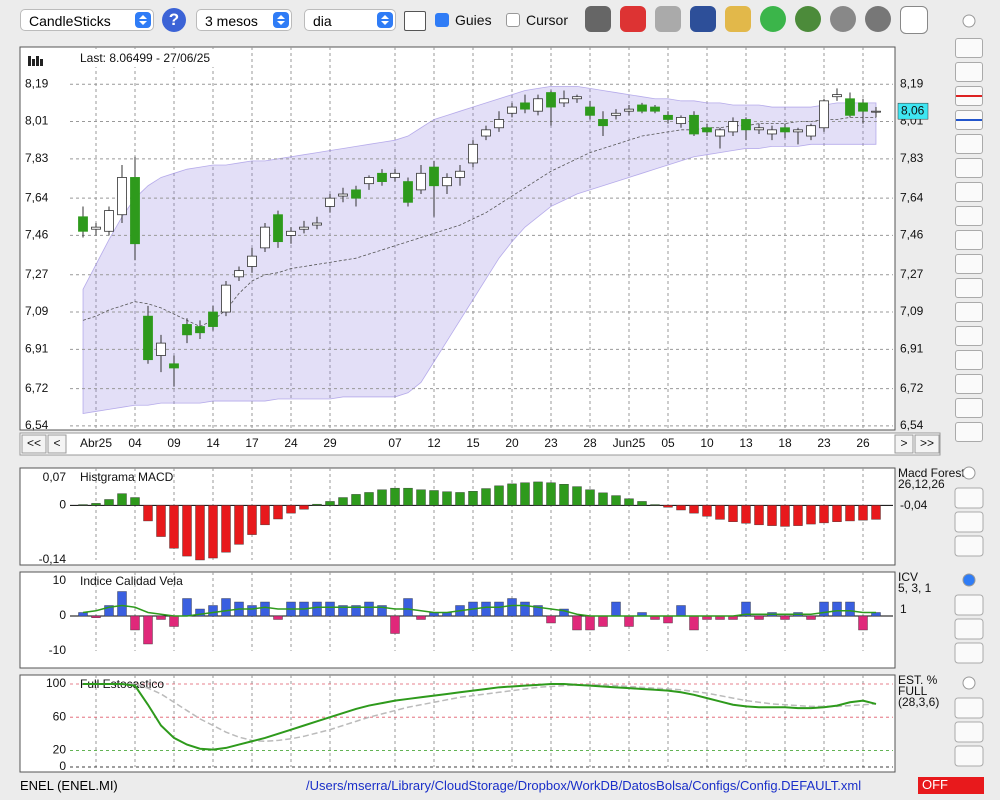  I want to click on trash-button, so click(598, 19).